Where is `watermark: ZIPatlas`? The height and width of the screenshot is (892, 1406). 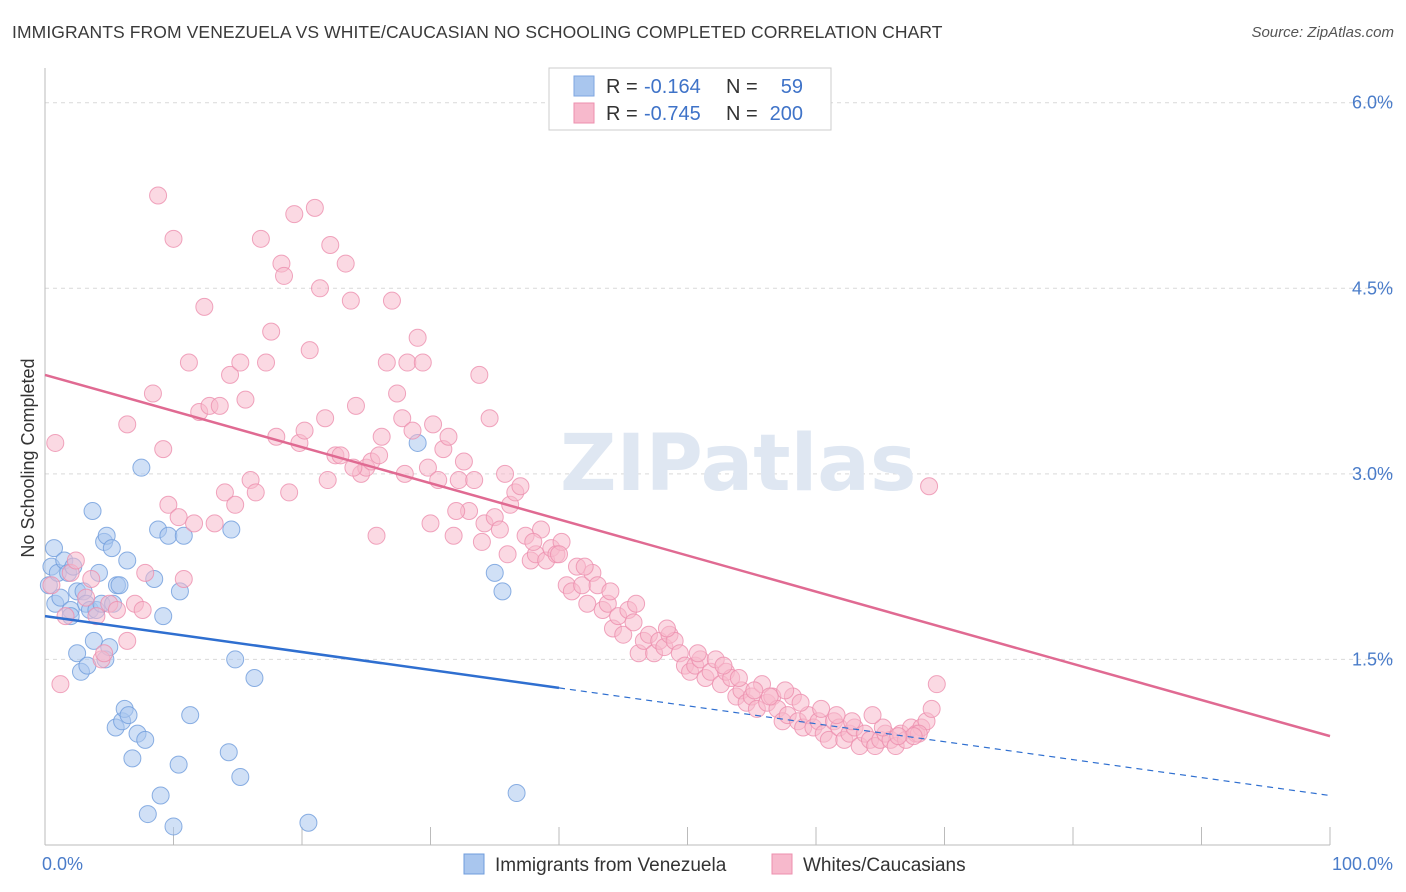
watermark: ZIPatlas is located at coordinates (738, 464).